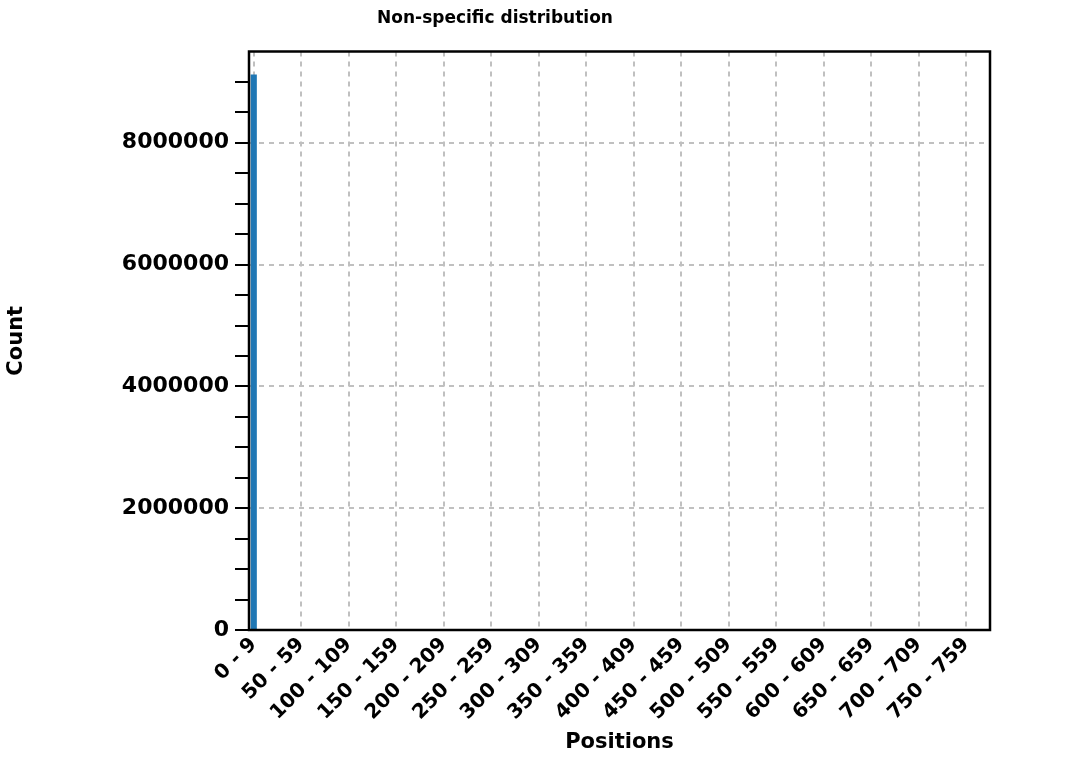  Describe the element at coordinates (175, 141) in the screenshot. I see `y-tick-label: 8000000` at that location.